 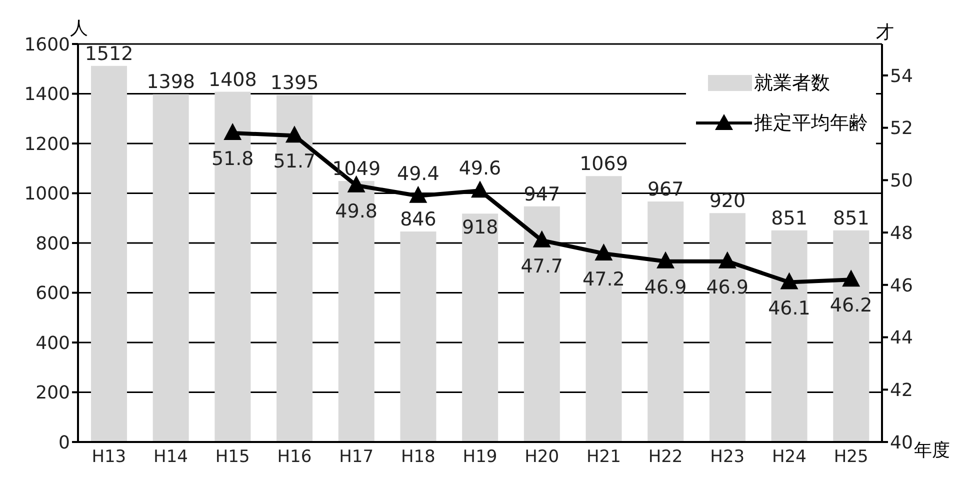 I want to click on data-label: 46.1, so click(x=789, y=308).